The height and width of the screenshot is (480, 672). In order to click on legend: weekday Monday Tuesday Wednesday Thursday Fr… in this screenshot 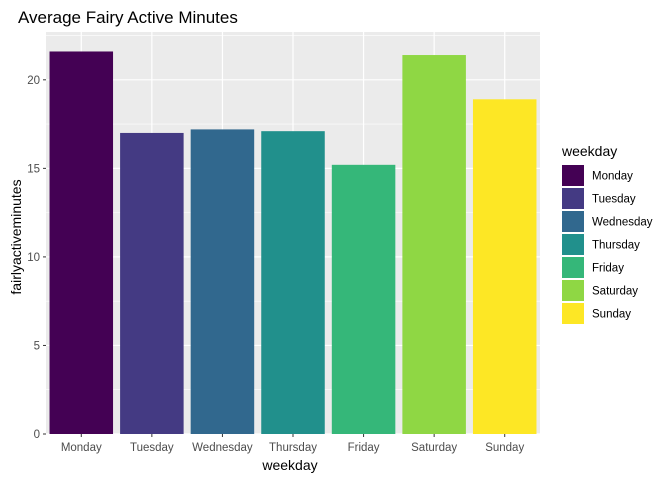, I will do `click(607, 233)`.